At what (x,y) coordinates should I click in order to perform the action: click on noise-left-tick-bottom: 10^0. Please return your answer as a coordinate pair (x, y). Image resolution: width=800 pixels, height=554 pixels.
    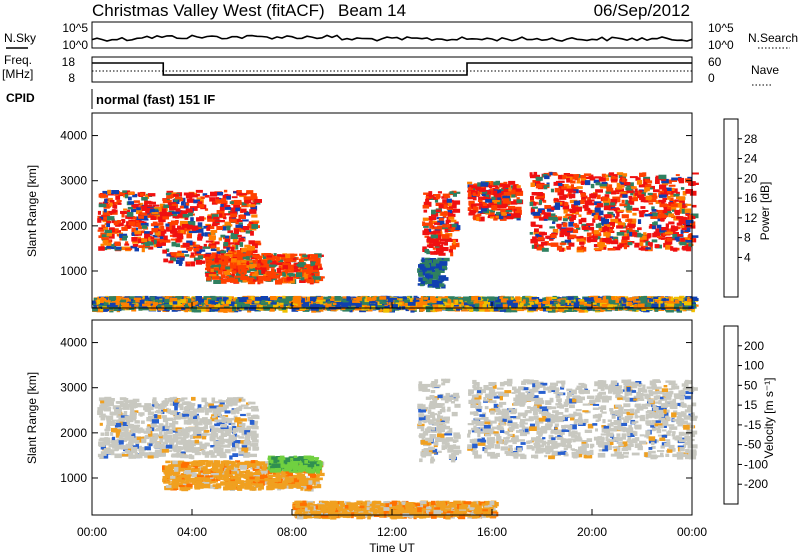
    Looking at the image, I should click on (75, 45).